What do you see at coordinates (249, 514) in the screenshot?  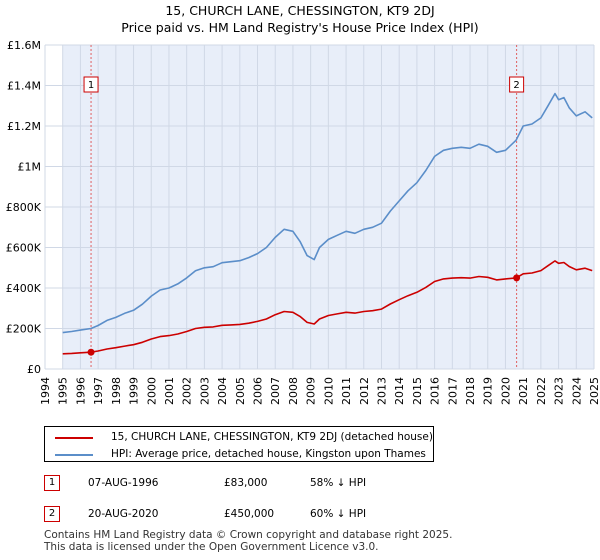 I see `transaction-price: £450,000` at bounding box center [249, 514].